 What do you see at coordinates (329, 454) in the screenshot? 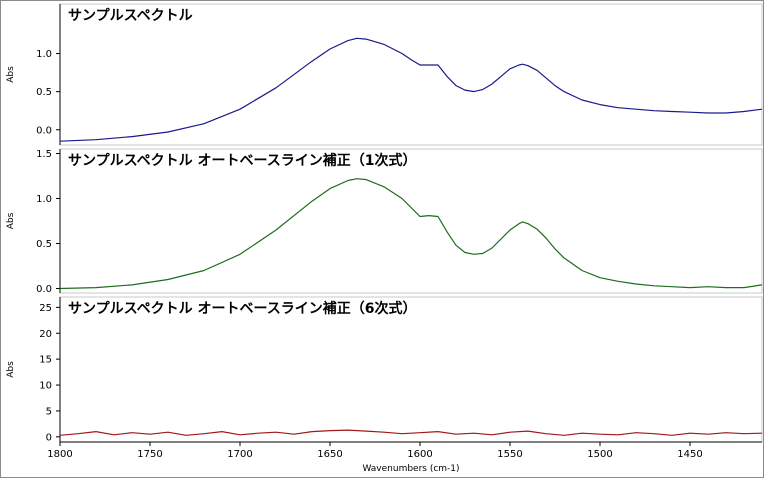
I see `x-tick-label: 1650` at bounding box center [329, 454].